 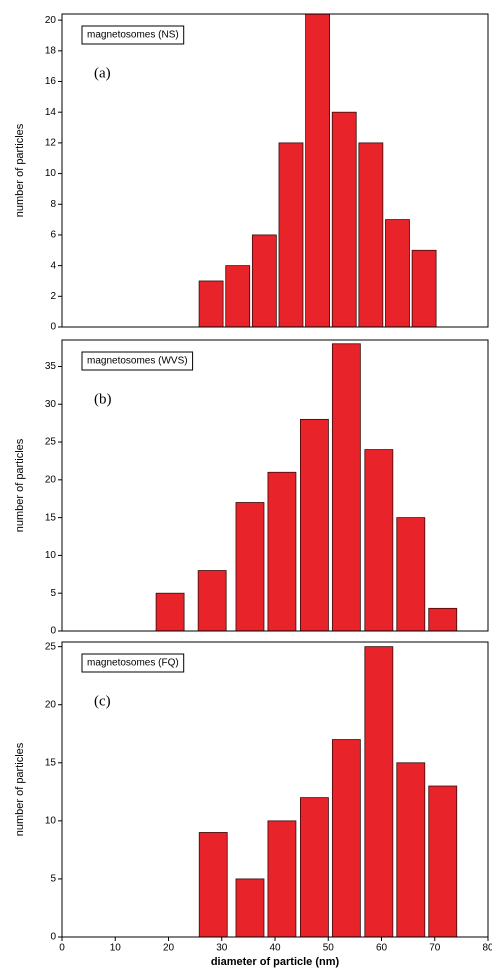 What do you see at coordinates (53, 296) in the screenshot?
I see `y-tick-label: 2` at bounding box center [53, 296].